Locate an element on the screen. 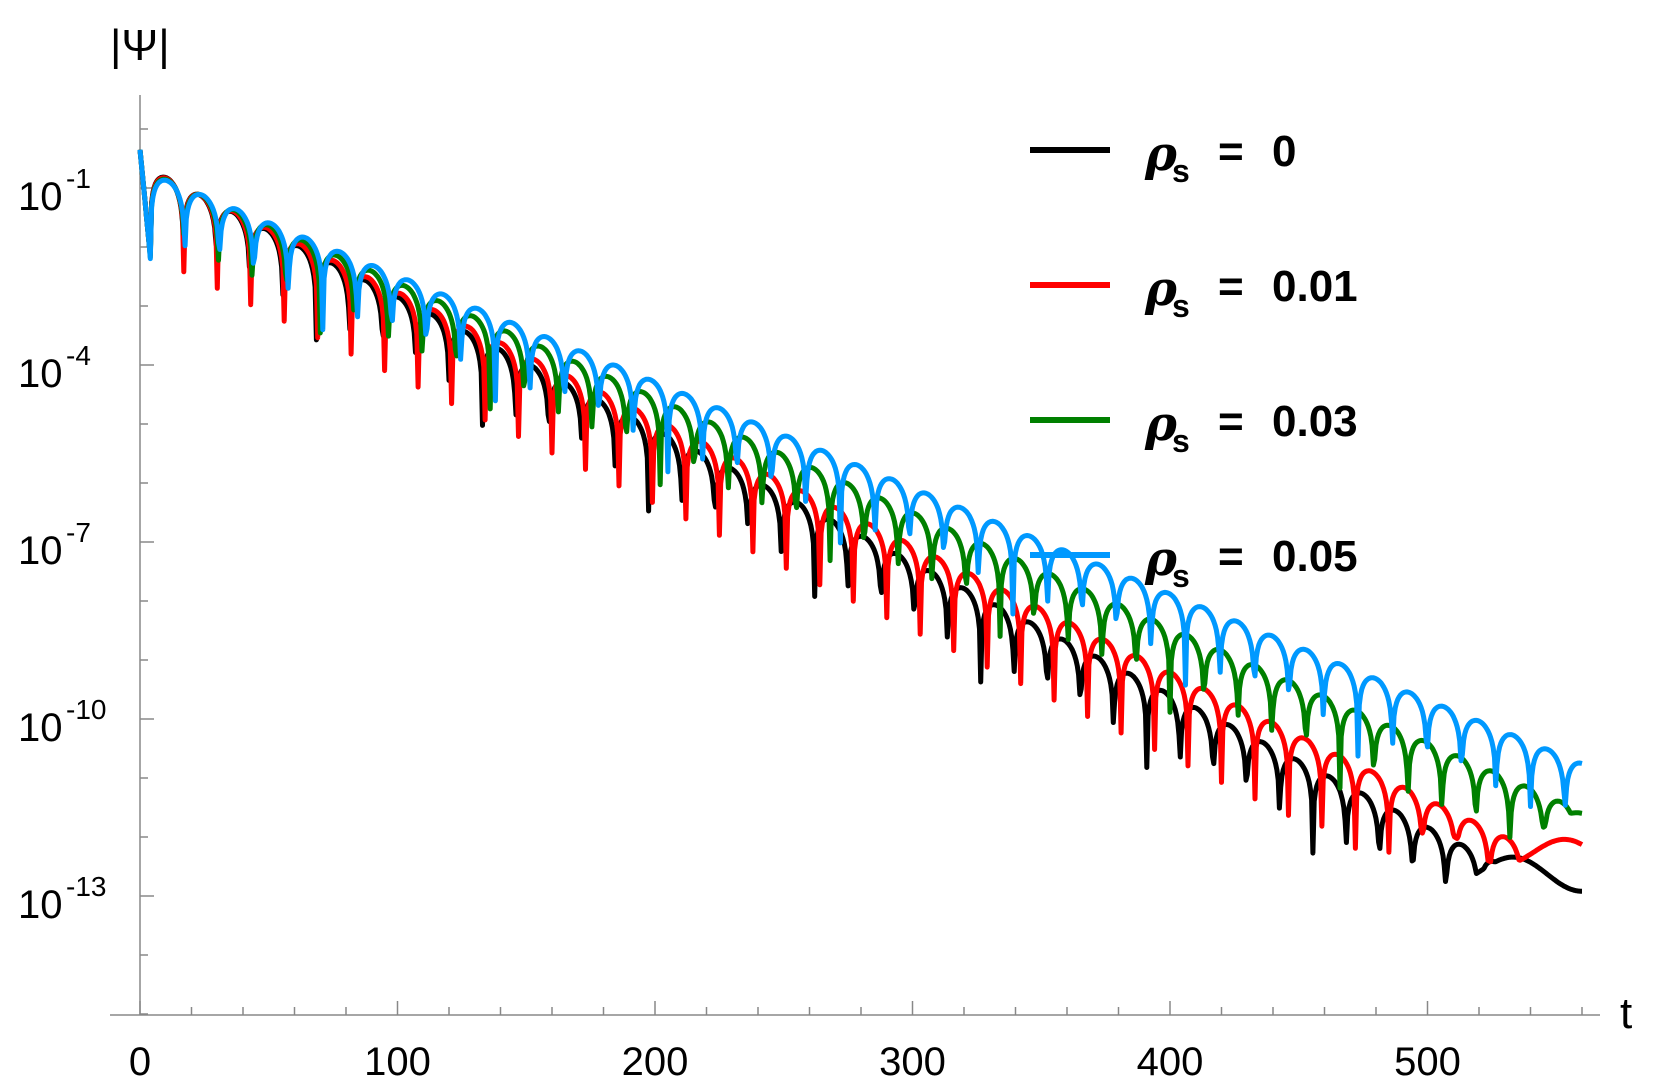  y-tick-exponent: -7 is located at coordinates (78, 532).